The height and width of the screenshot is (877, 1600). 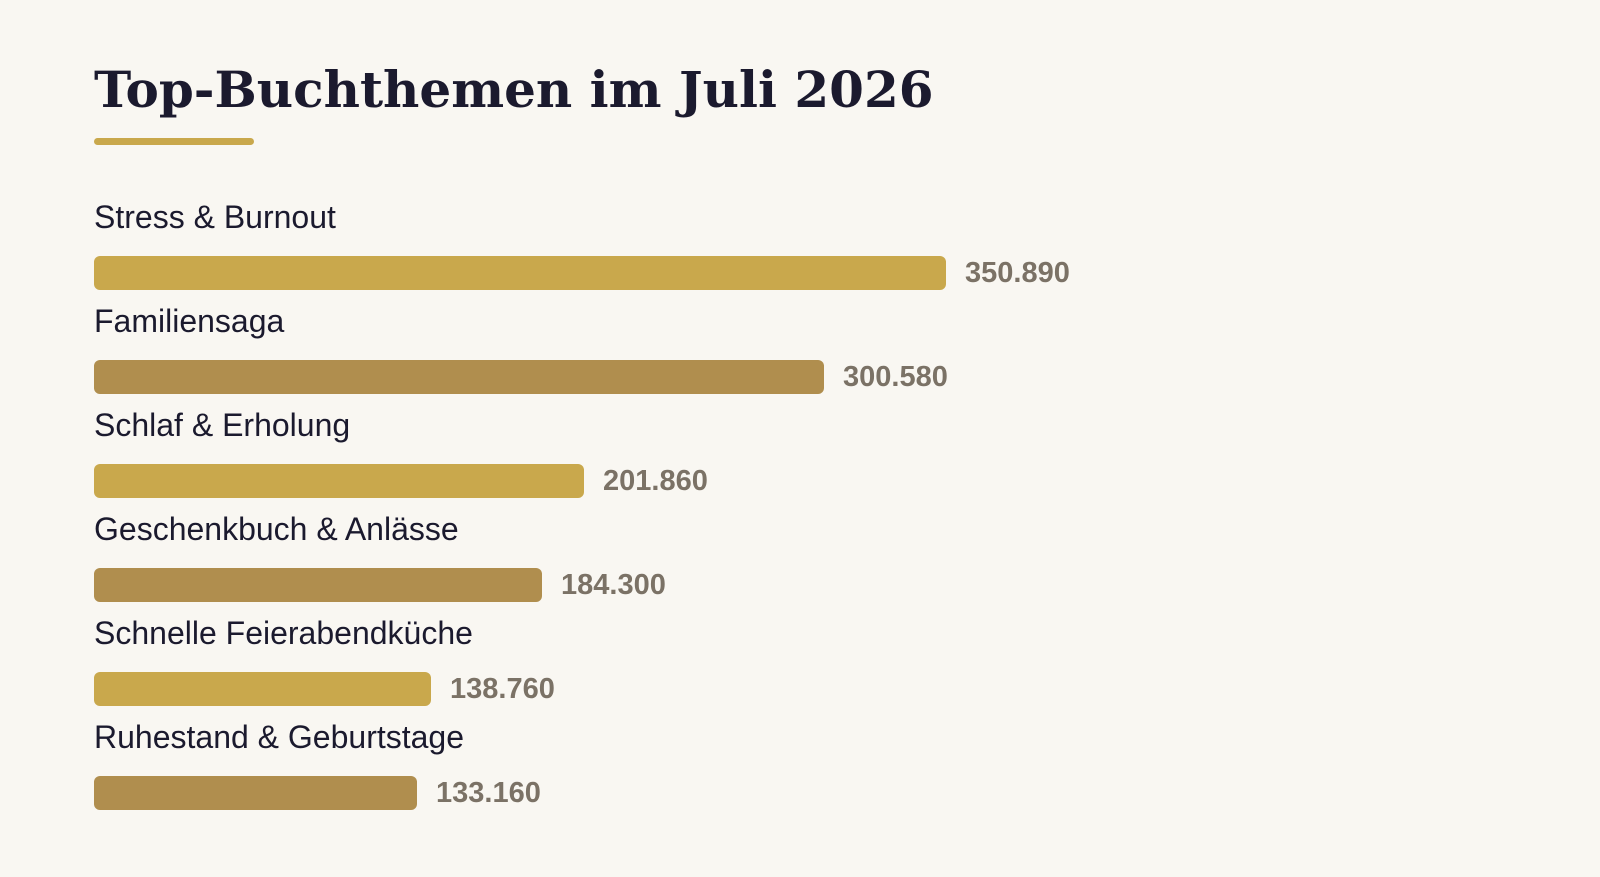 What do you see at coordinates (613, 585) in the screenshot?
I see `value-label: 184.300` at bounding box center [613, 585].